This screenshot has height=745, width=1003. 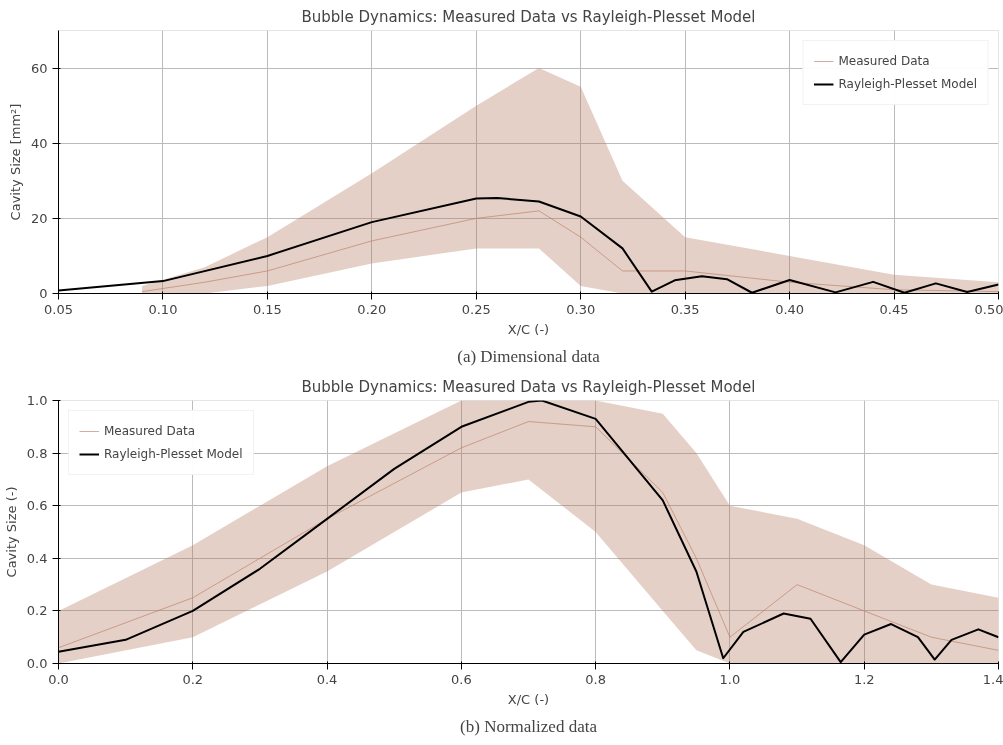 I want to click on y-axis-title: Cavity Size (-), so click(x=11, y=532).